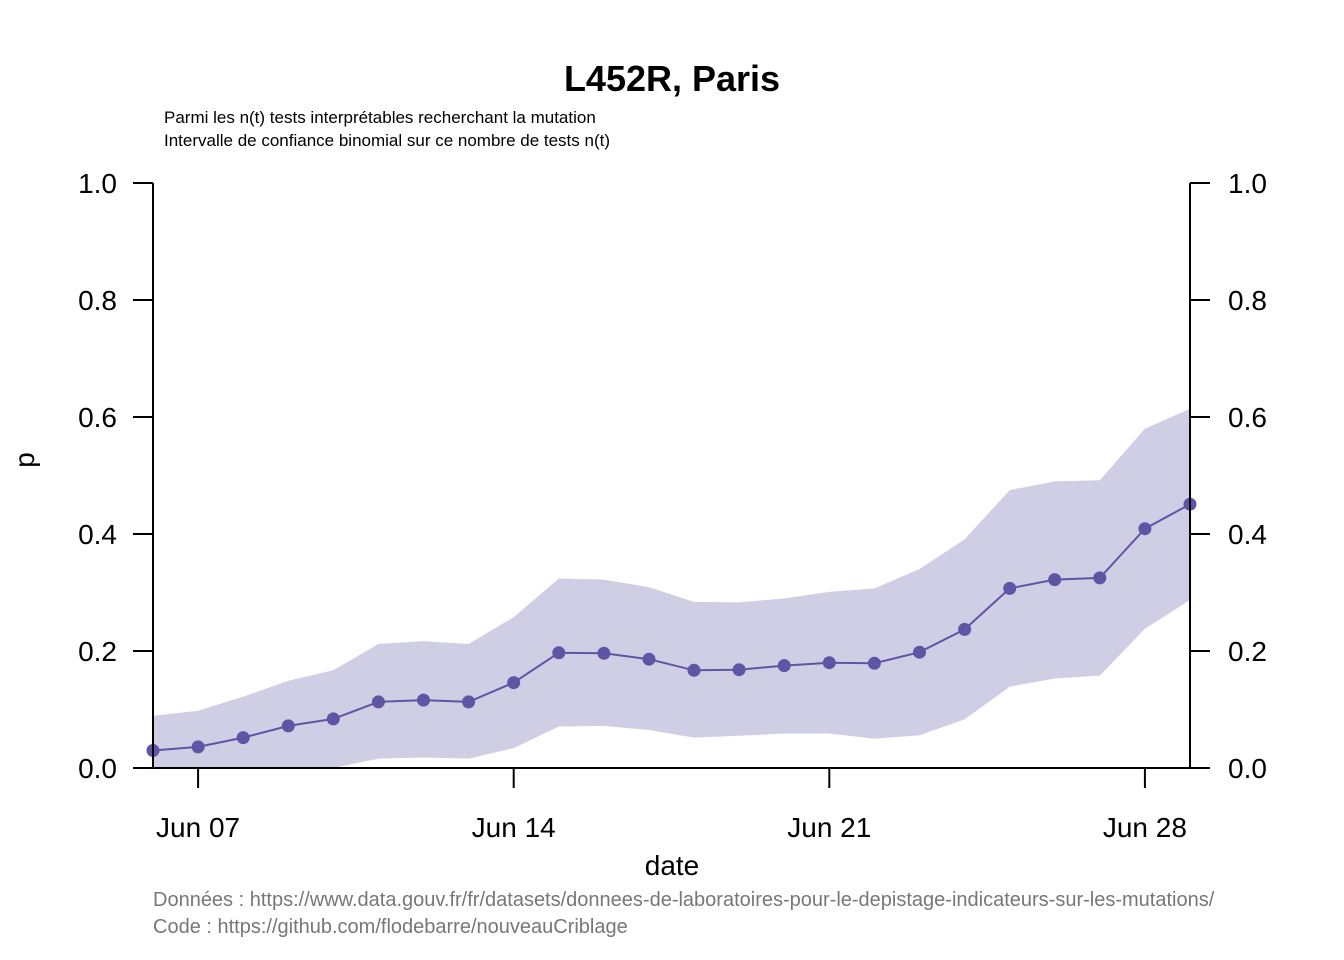 The width and height of the screenshot is (1344, 960). What do you see at coordinates (97, 651) in the screenshot?
I see `y-tick-label-left: 0.2` at bounding box center [97, 651].